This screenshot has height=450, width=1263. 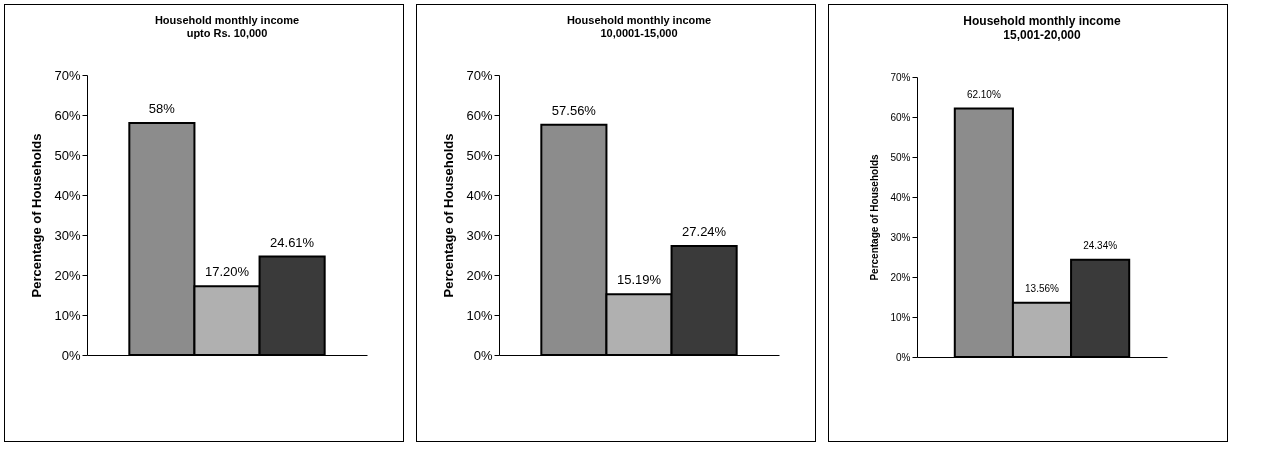 What do you see at coordinates (639, 280) in the screenshot?
I see `data-label: 15.19%` at bounding box center [639, 280].